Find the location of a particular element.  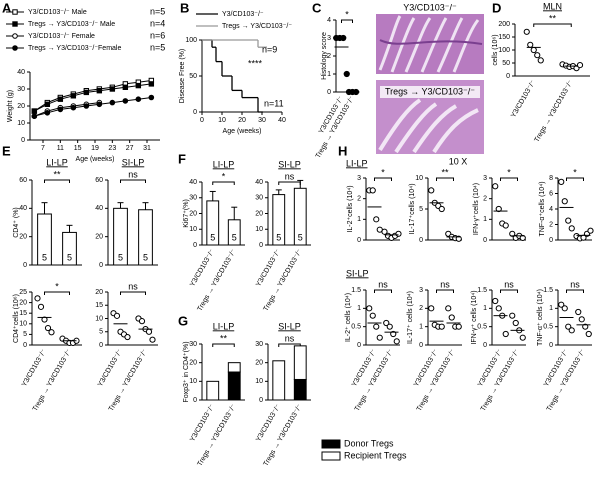

y-tick-label: 1.5 is located at coordinates (548, 290).